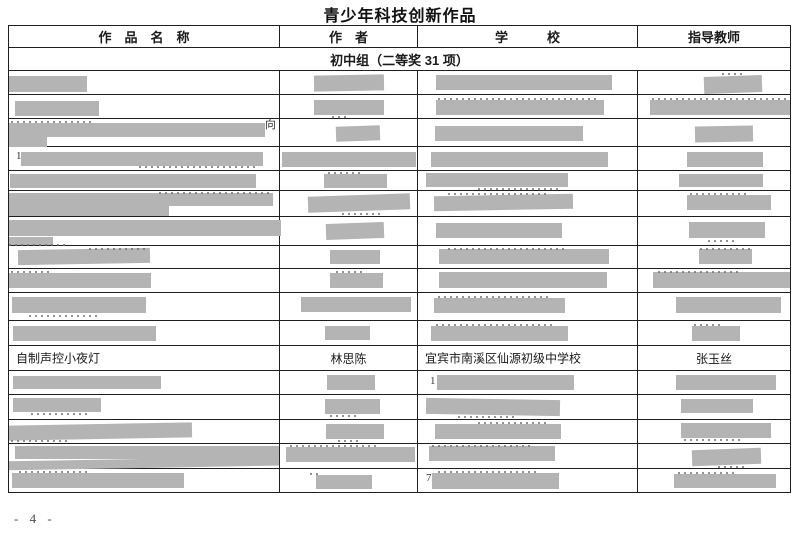 Image resolution: width=800 pixels, height=536 pixels. Describe the element at coordinates (400, 16) in the screenshot. I see `page-title: 青少年科技创新作品` at that location.